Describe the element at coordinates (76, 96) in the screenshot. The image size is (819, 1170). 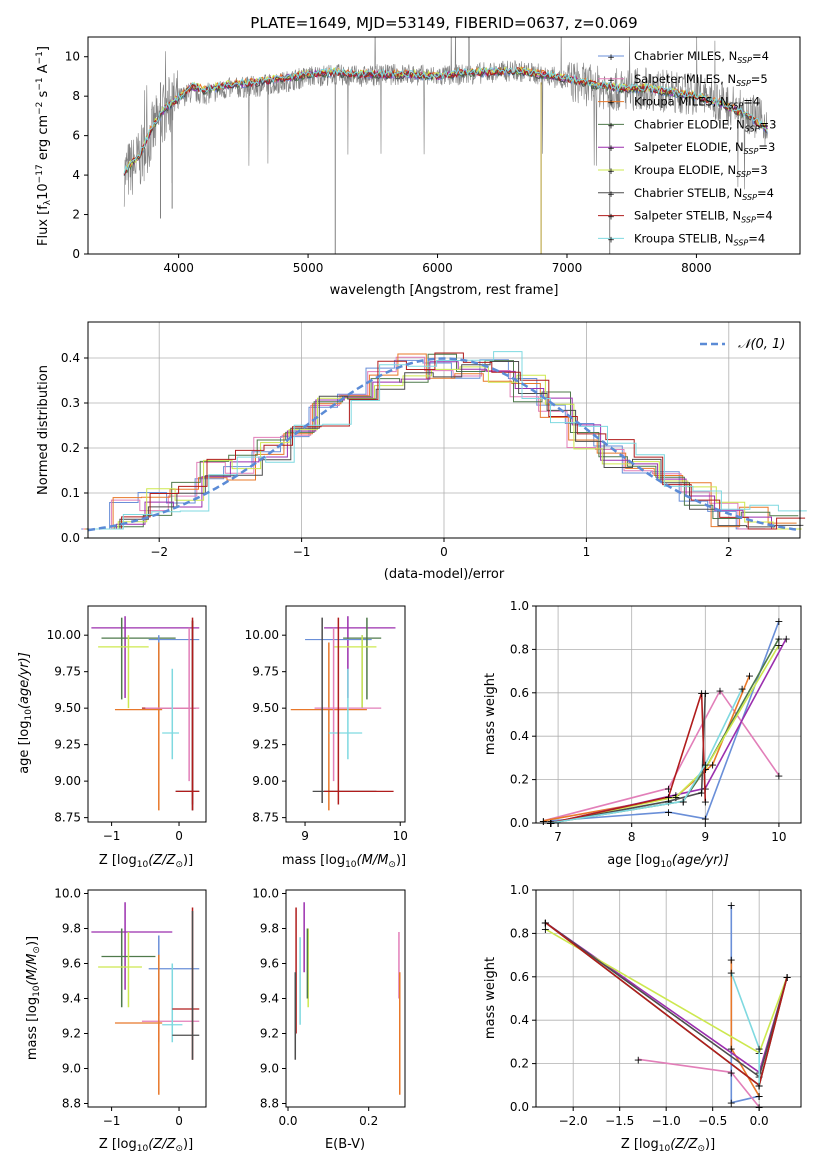
I see `spectrum-y-tick-label: 8` at that location.